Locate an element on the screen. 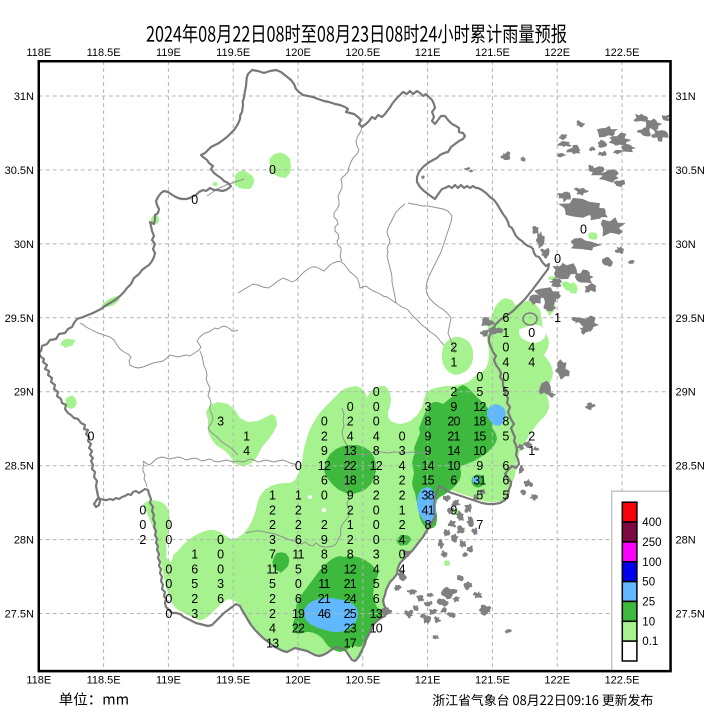 This screenshot has width=710, height=715. svg-text: 23 is located at coordinates (350, 629).